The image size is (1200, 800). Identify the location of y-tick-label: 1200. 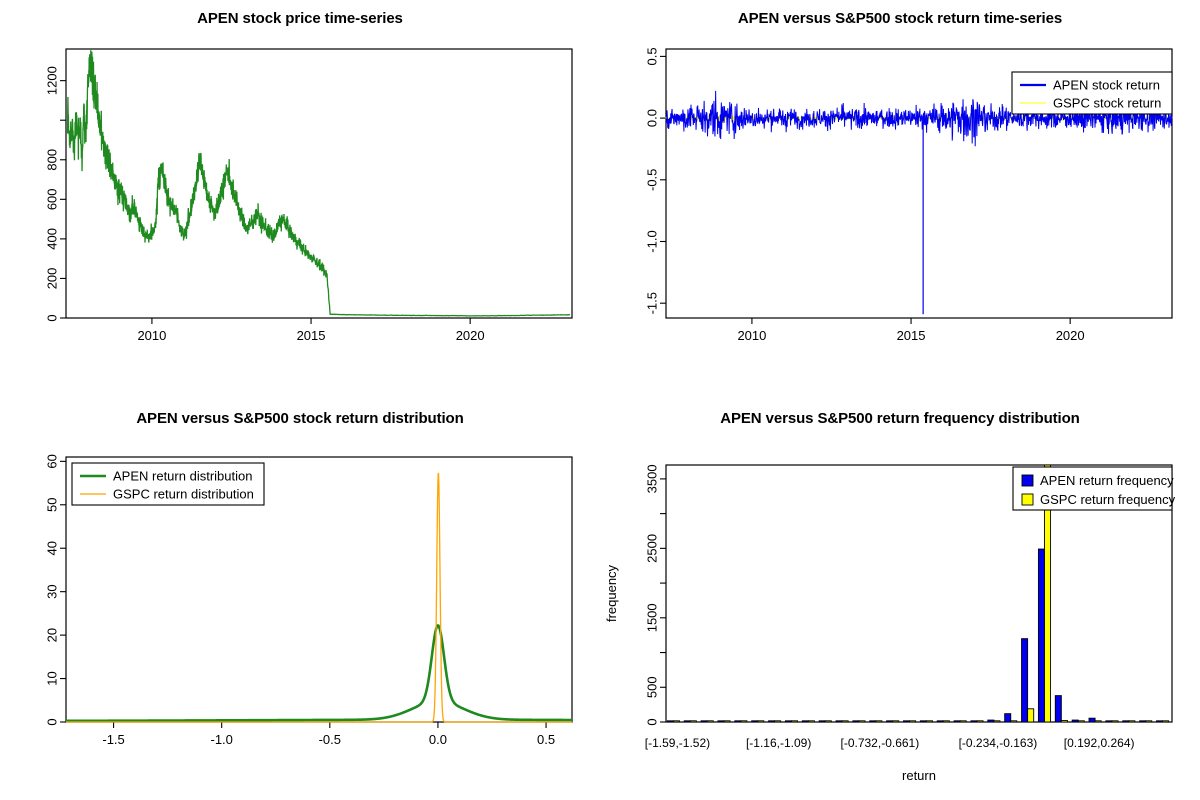
(52, 80).